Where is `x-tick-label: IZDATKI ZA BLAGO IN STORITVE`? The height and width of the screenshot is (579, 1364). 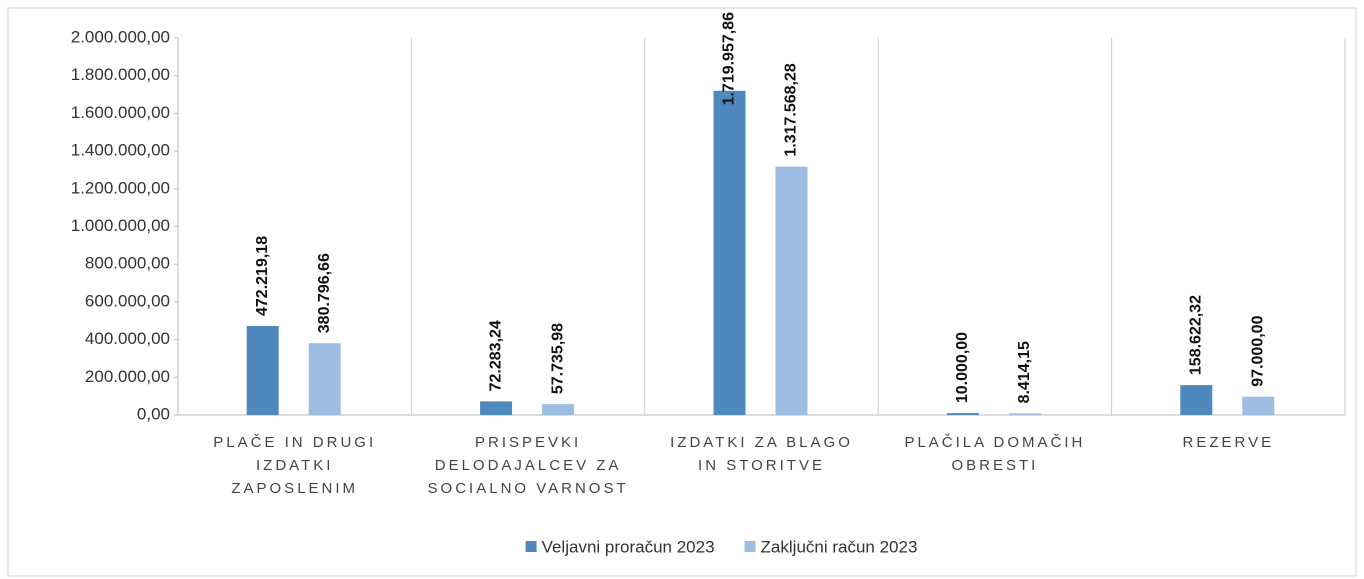 x-tick-label: IZDATKI ZA BLAGO IN STORITVE is located at coordinates (761, 454).